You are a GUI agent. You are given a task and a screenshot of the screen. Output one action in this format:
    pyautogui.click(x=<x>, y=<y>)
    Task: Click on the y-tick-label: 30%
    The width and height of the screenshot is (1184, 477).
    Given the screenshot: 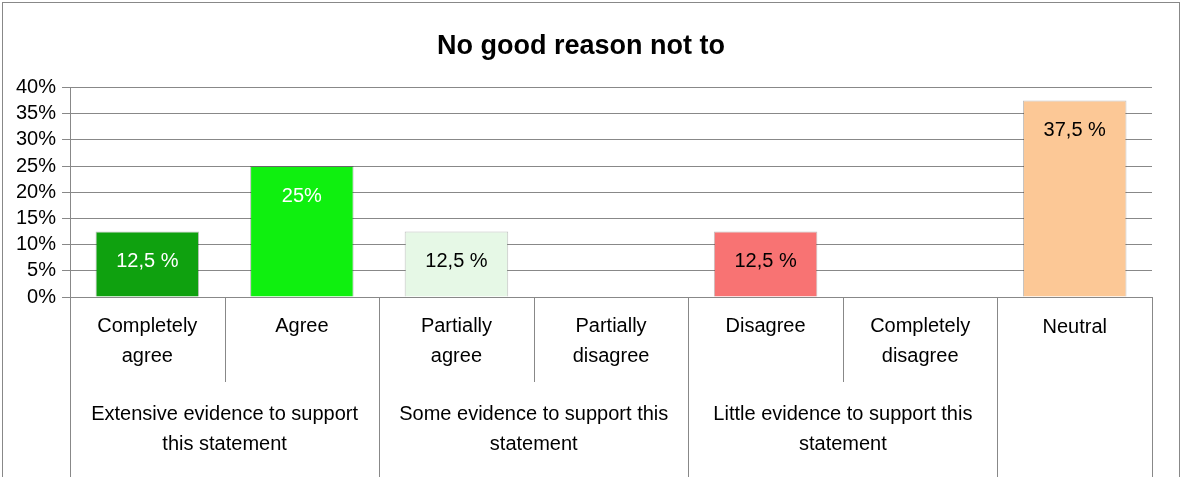 What is the action you would take?
    pyautogui.click(x=36, y=138)
    